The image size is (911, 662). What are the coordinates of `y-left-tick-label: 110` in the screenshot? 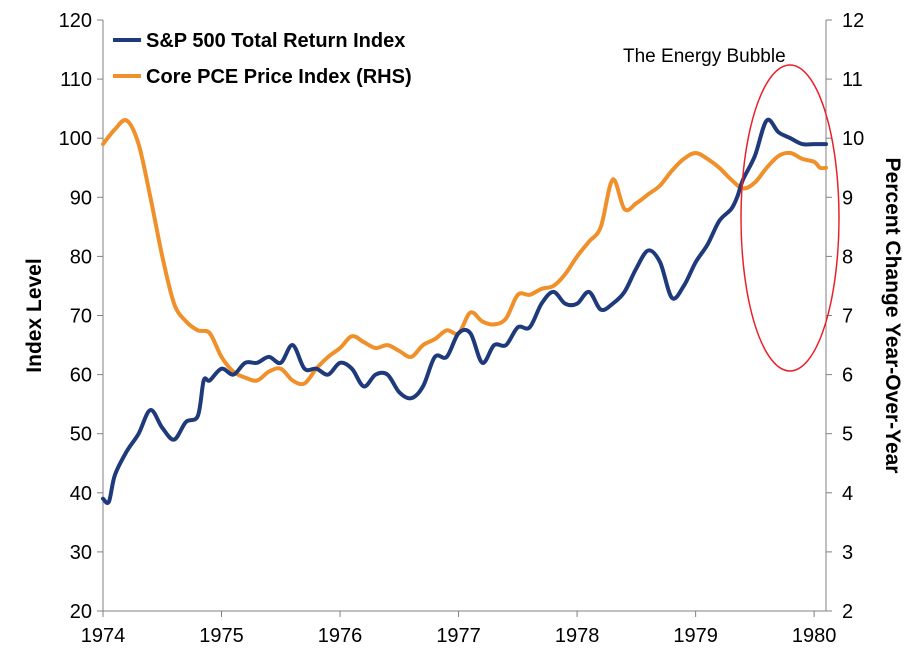 It's located at (76, 80).